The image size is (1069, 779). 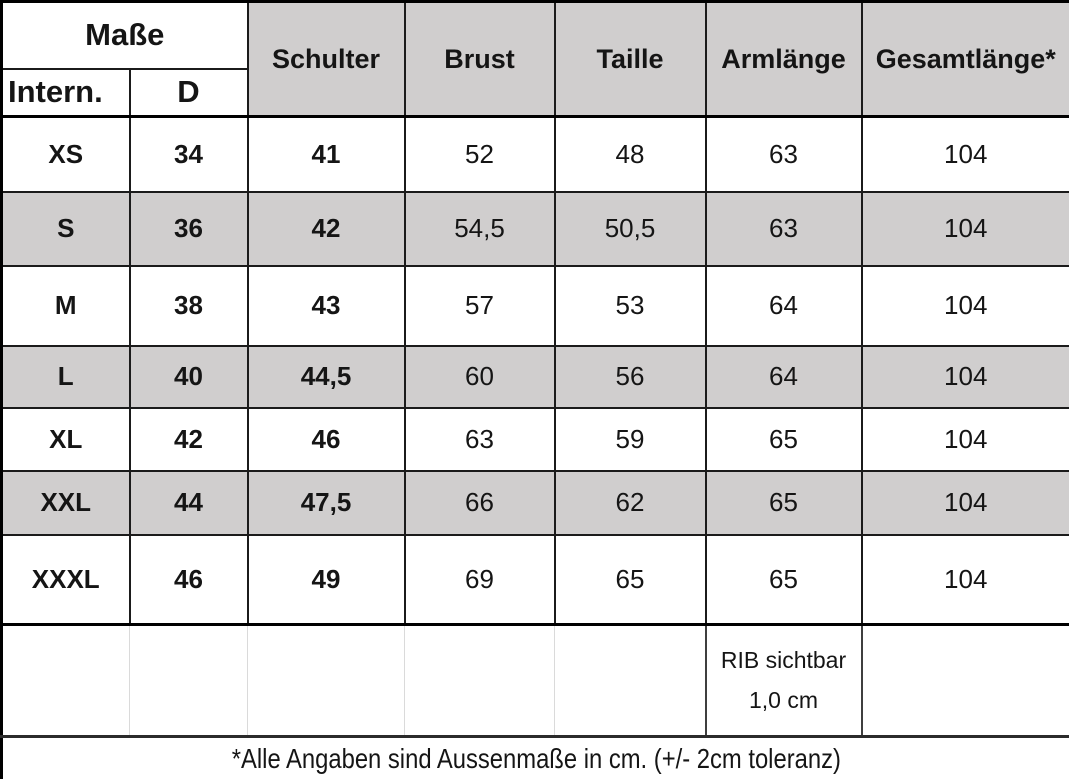 I want to click on size-label-cell: L, so click(x=65, y=376).